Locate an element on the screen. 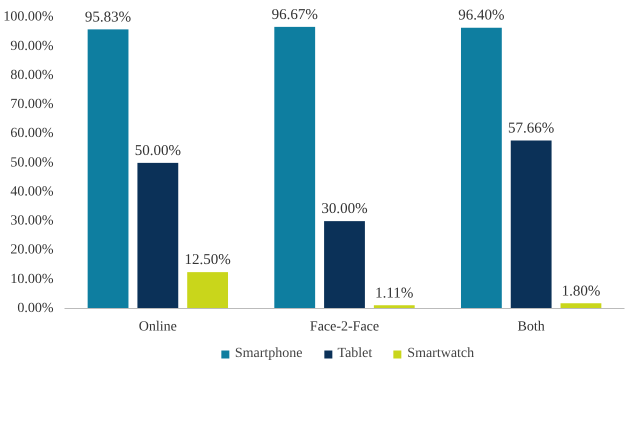 This screenshot has width=644, height=425. data-label: 96.40% is located at coordinates (481, 16).